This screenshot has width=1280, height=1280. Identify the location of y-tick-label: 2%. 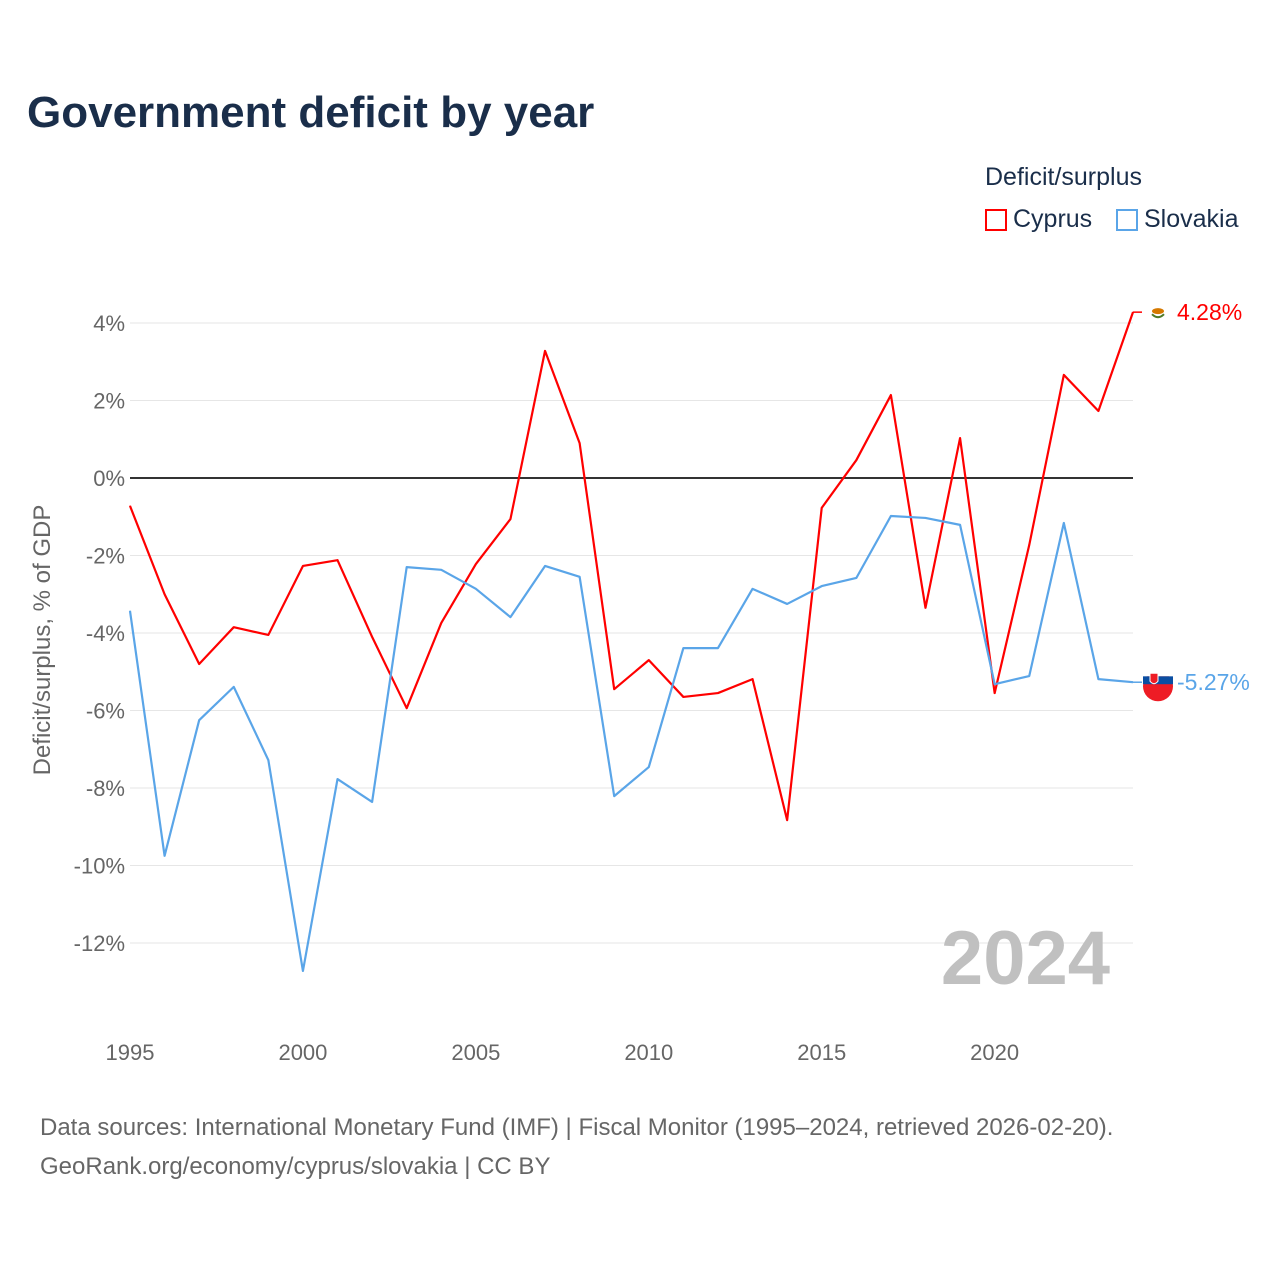
(109, 401).